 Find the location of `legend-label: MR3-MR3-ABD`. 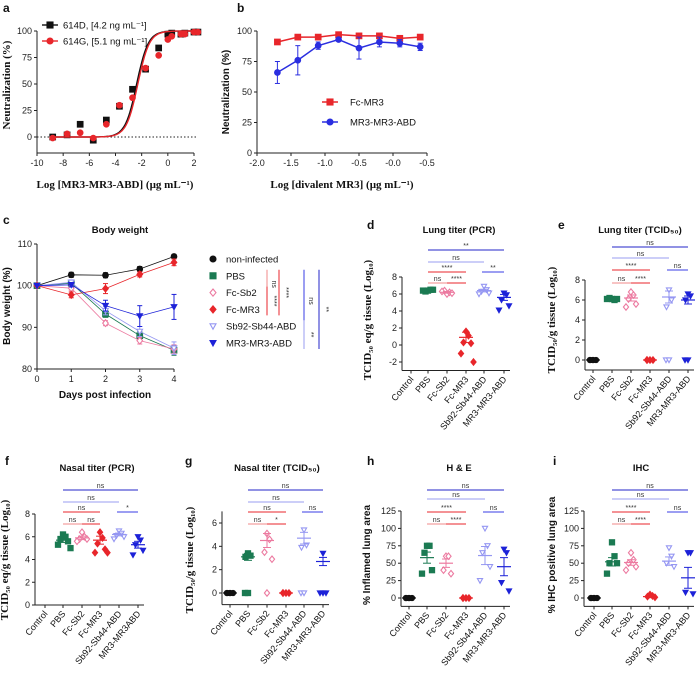

legend-label: MR3-MR3-ABD is located at coordinates (259, 344).